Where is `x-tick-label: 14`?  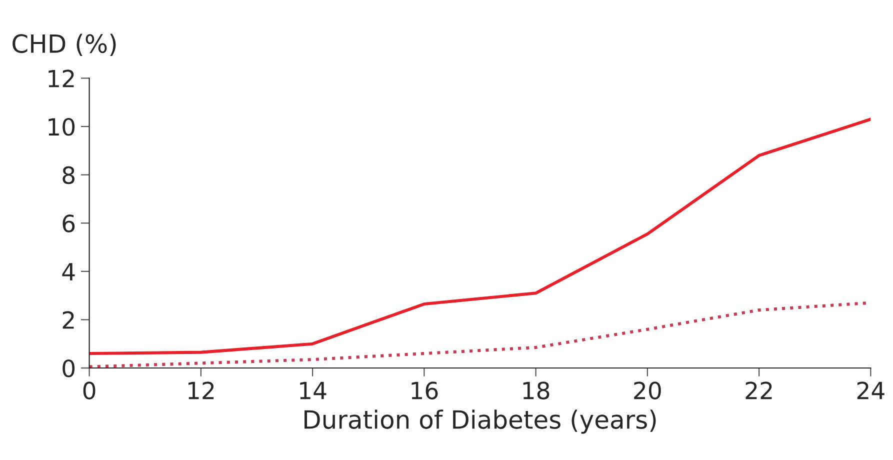
x-tick-label: 14 is located at coordinates (313, 391).